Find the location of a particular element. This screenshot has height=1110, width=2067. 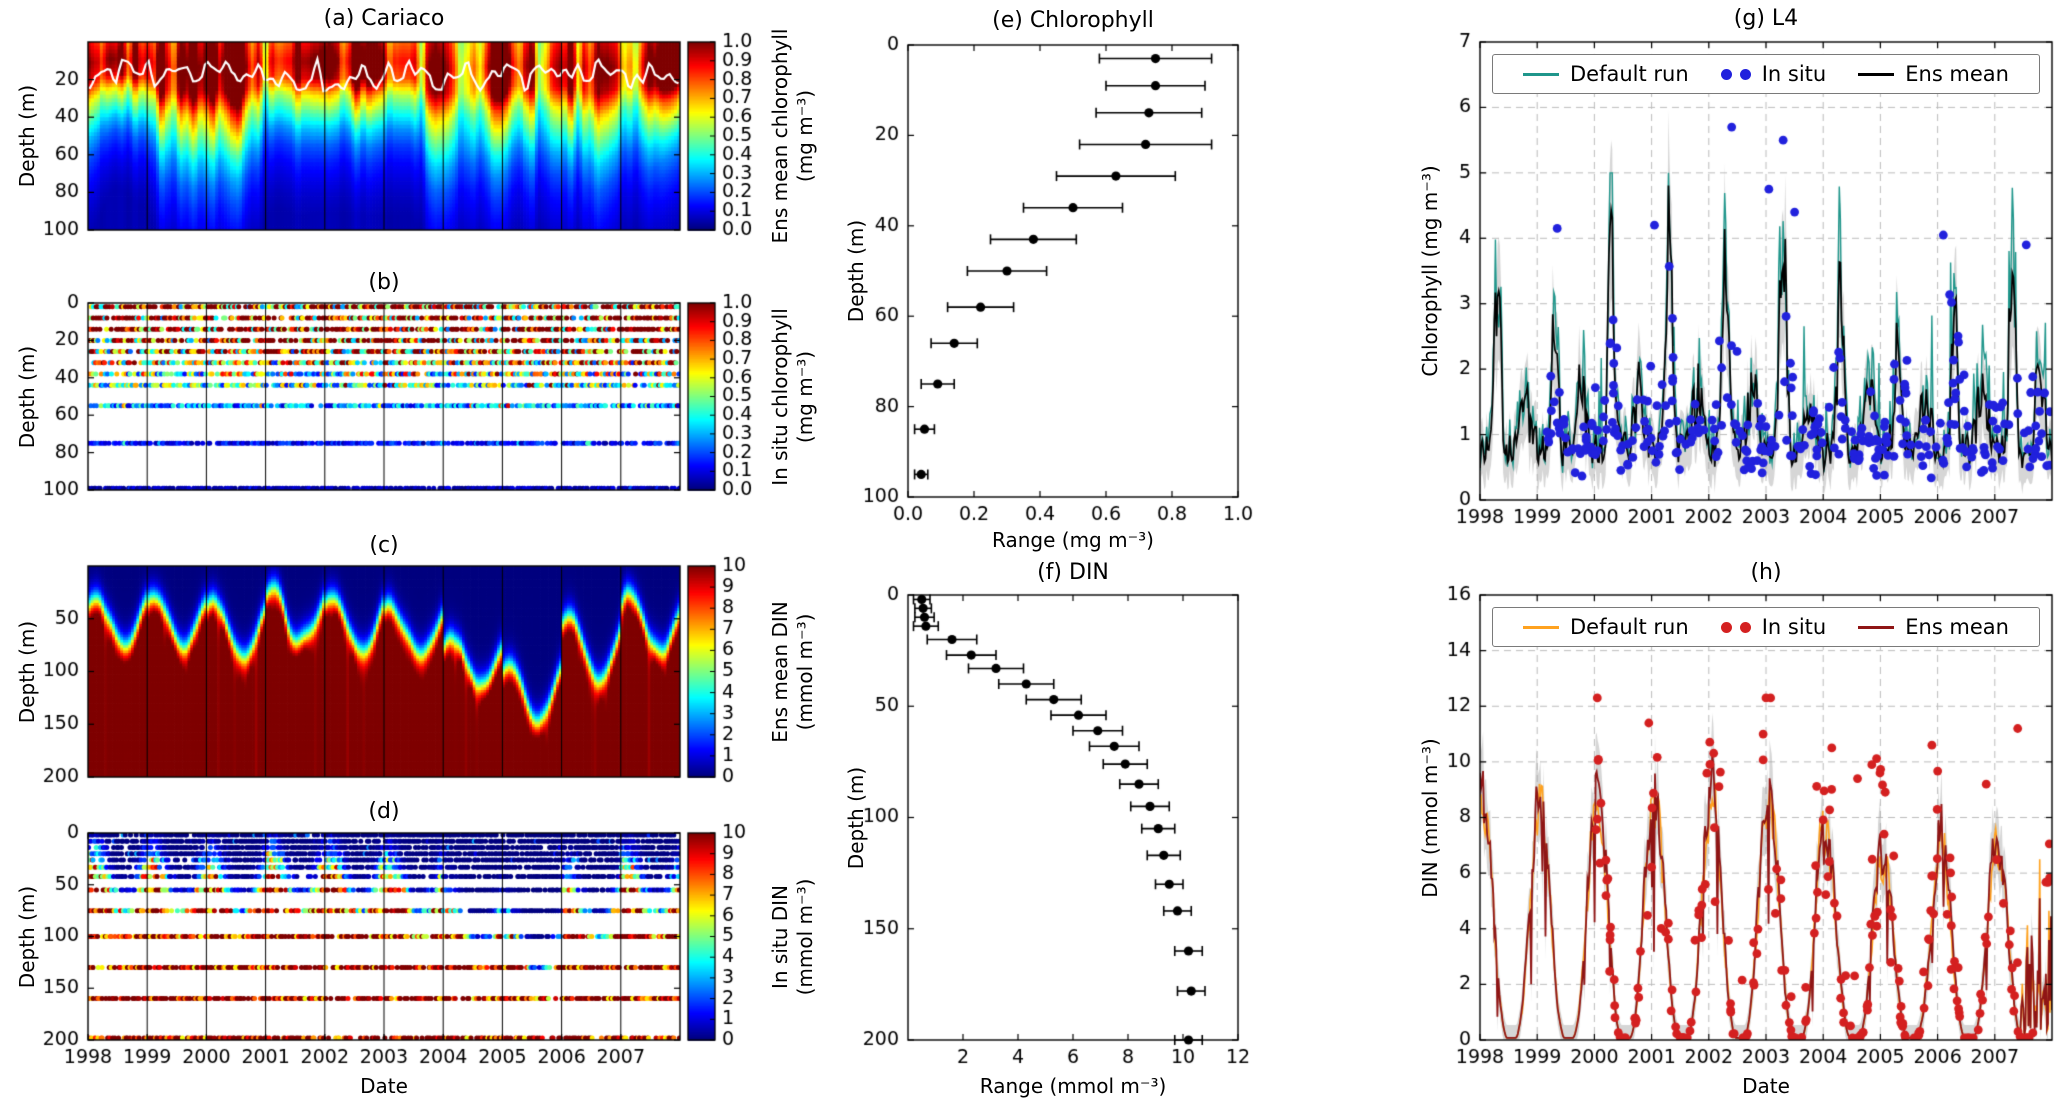

panel-f-xlabel: Range (mmol m⁻³) is located at coordinates (1073, 1086).